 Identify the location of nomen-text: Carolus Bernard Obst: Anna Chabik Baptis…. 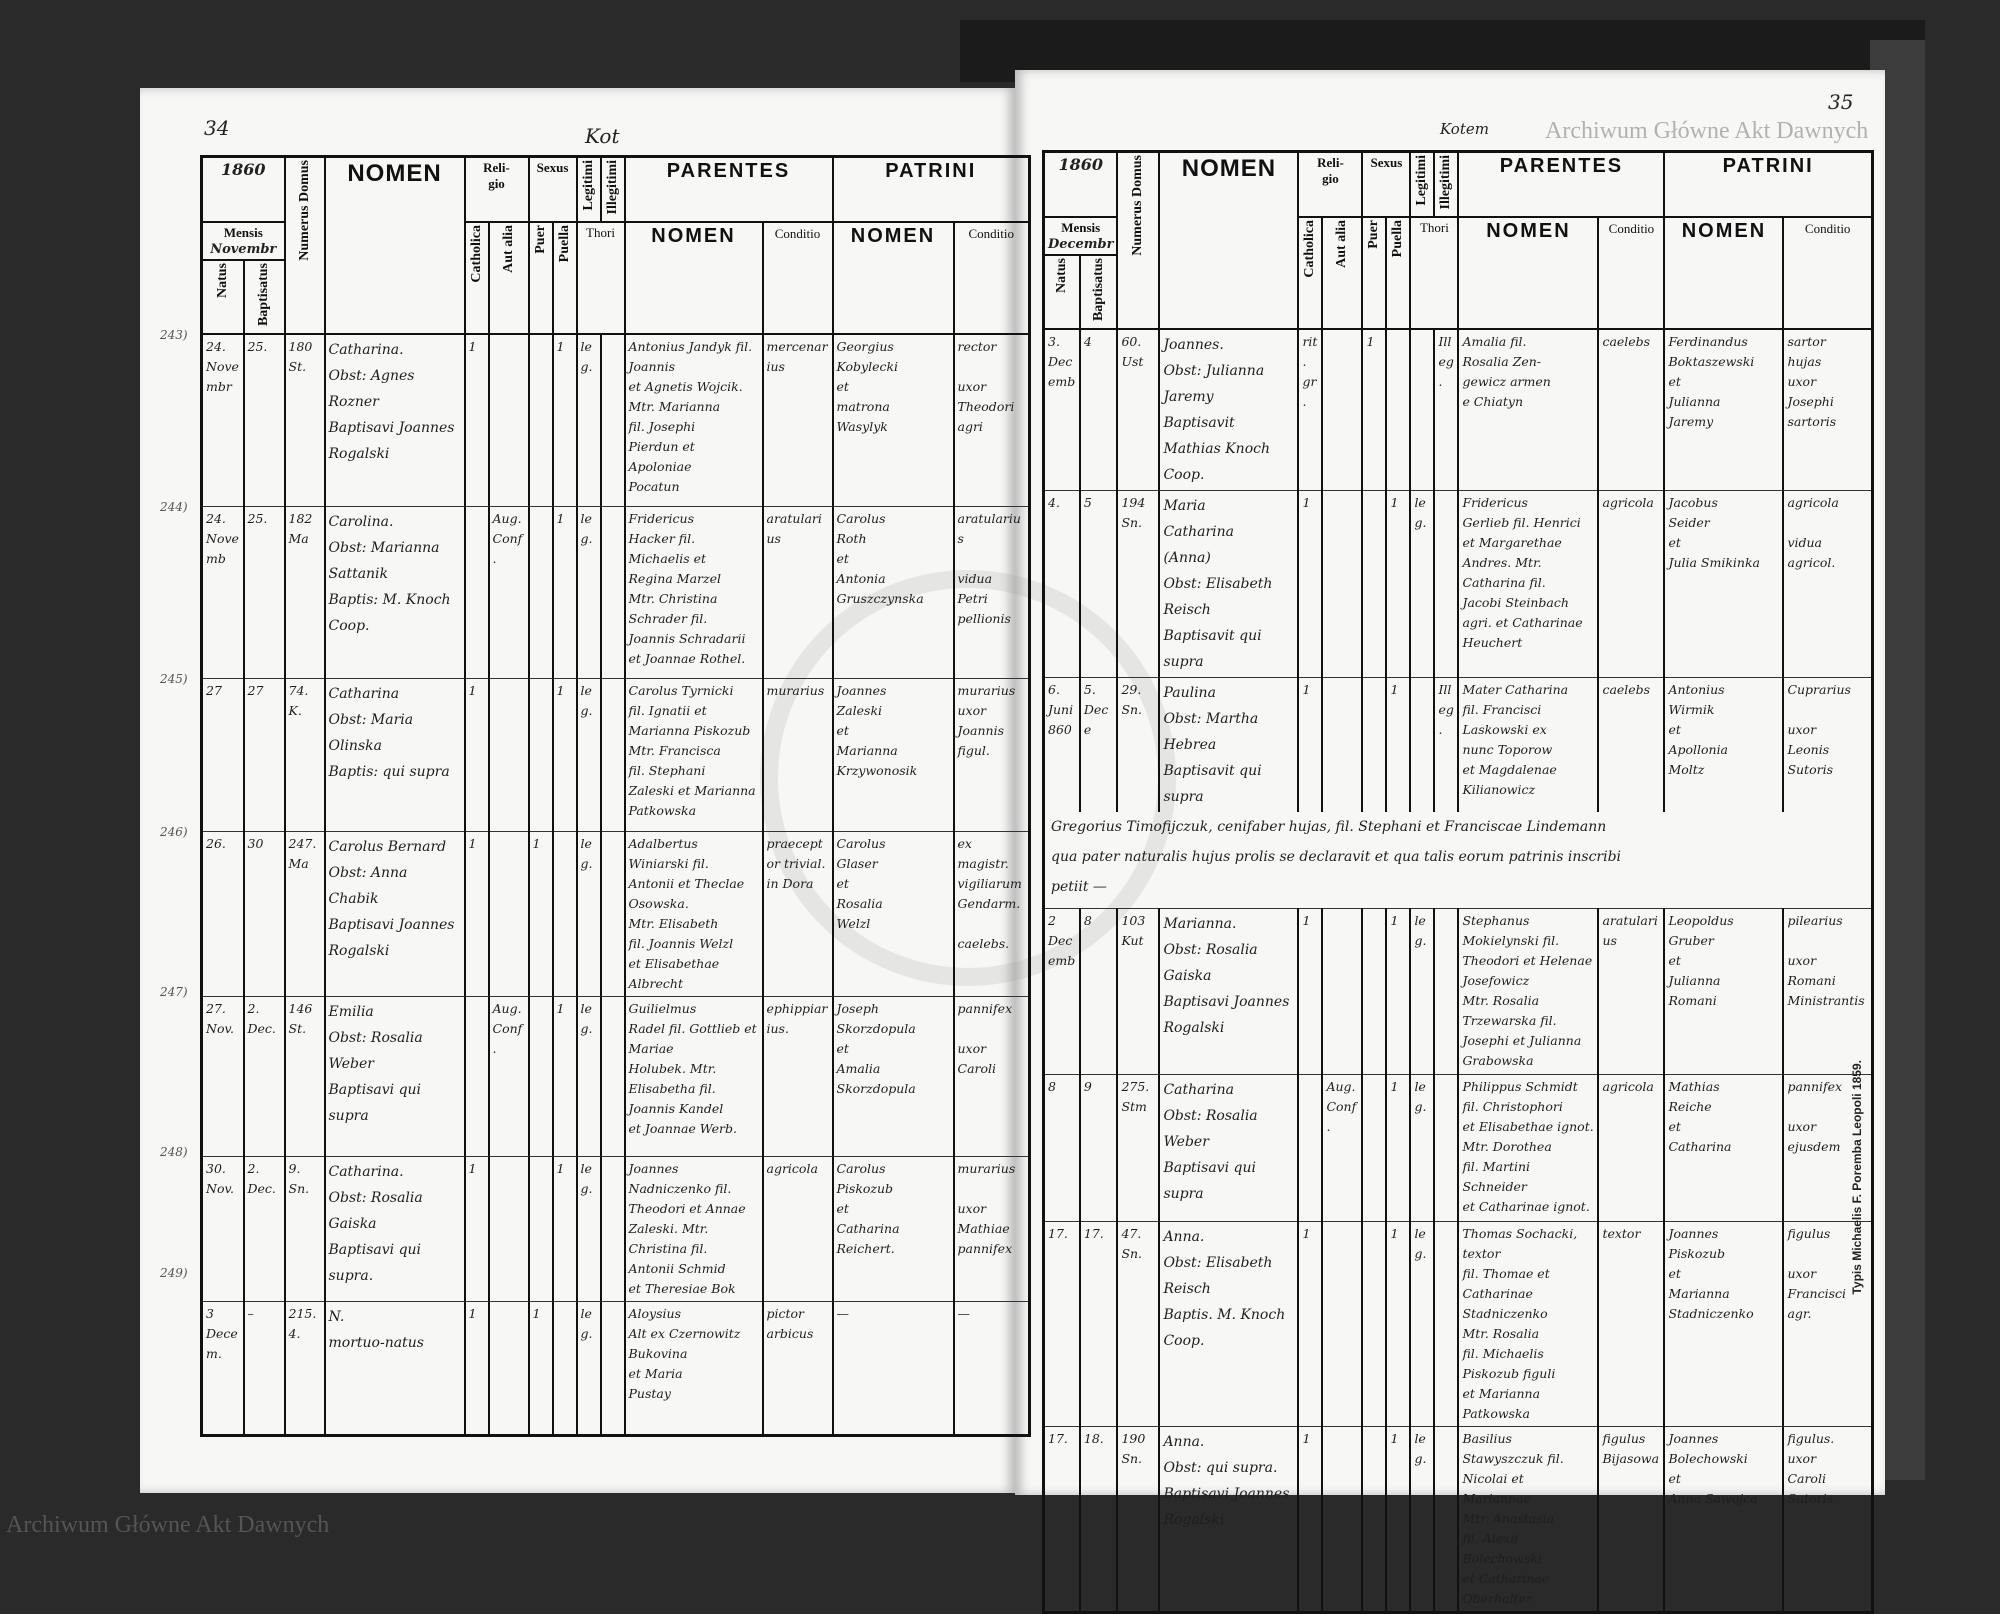
(391, 898).